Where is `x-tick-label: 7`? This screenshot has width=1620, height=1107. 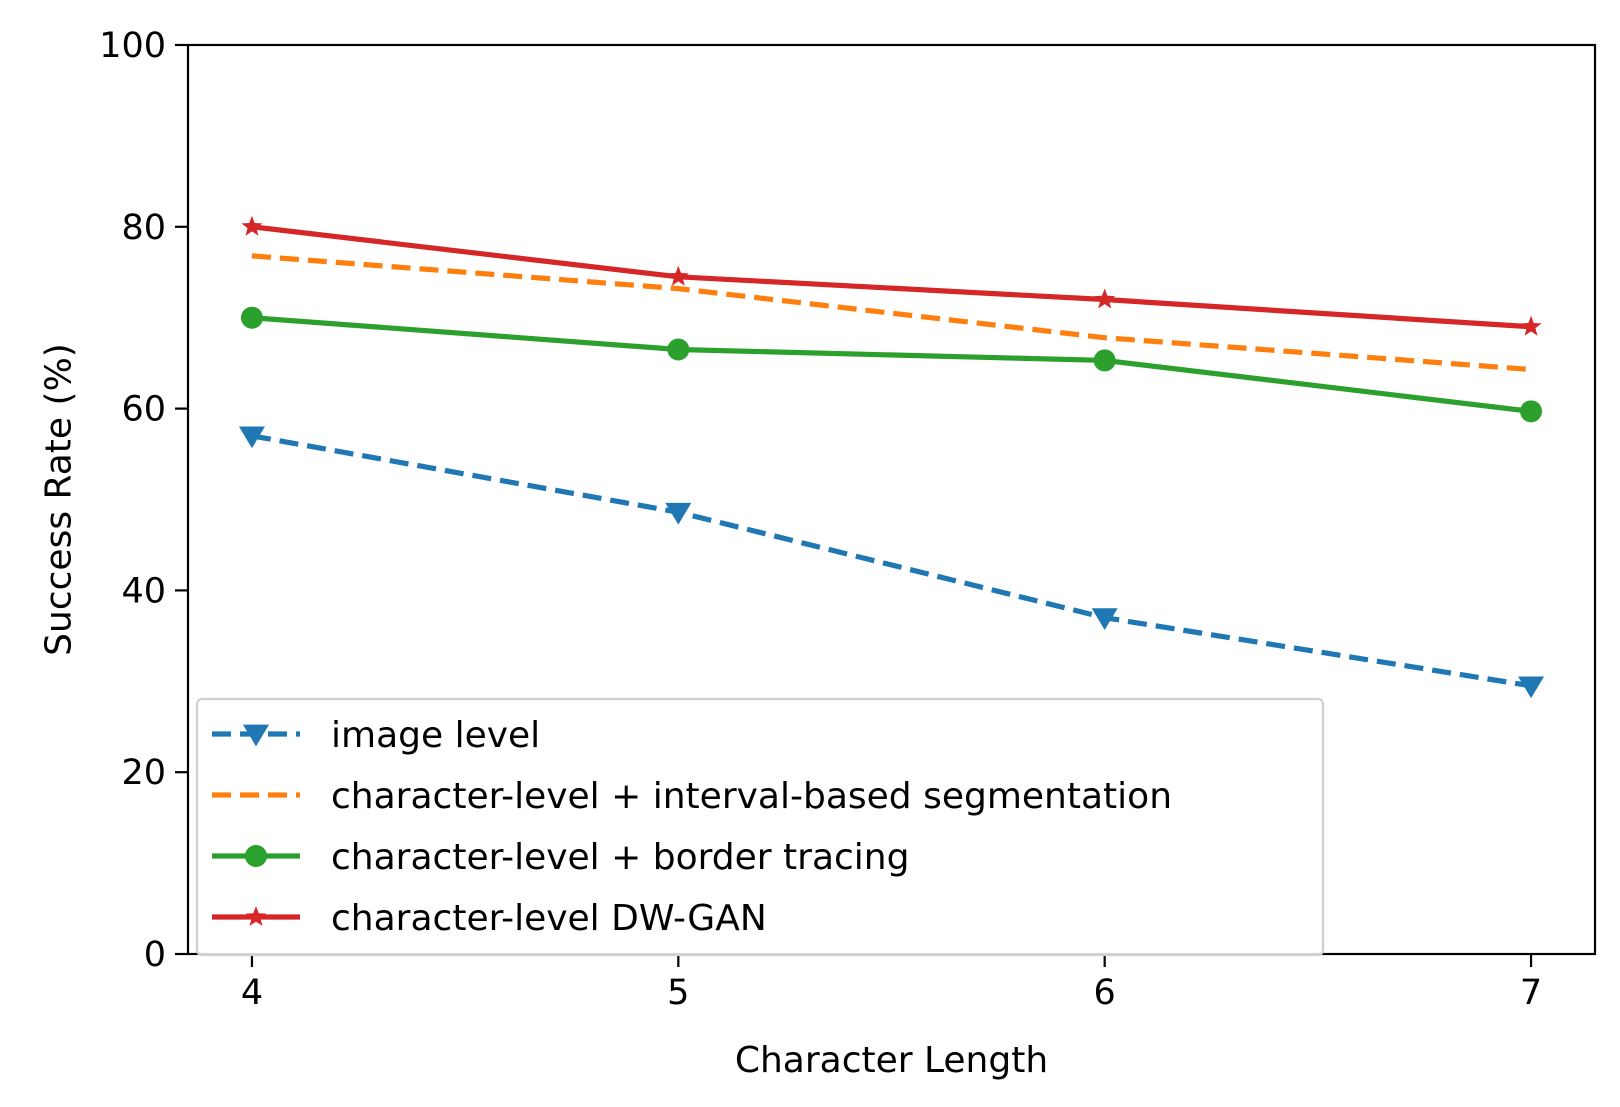 x-tick-label: 7 is located at coordinates (1531, 993).